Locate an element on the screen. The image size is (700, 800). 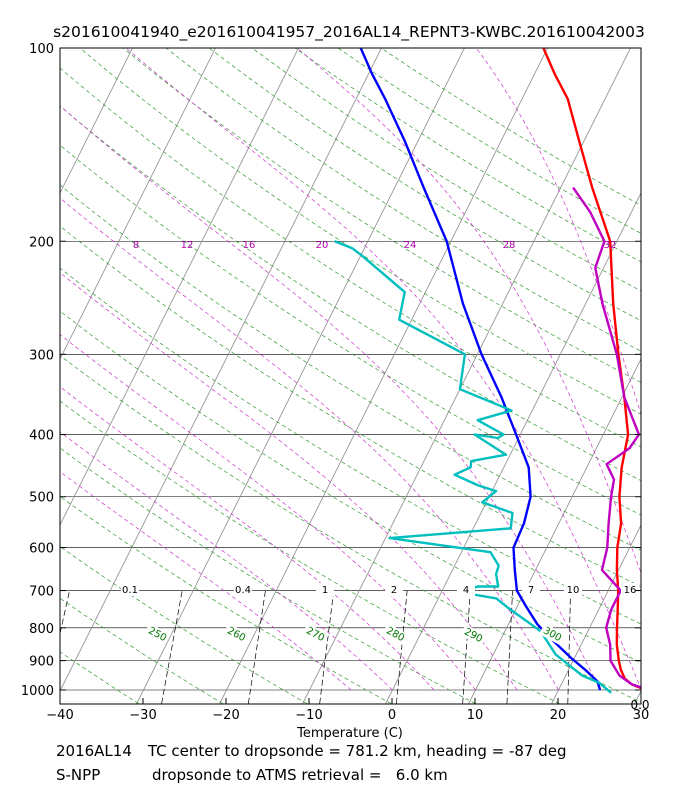
mixing-ratio-label: 0.4 is located at coordinates (243, 590).